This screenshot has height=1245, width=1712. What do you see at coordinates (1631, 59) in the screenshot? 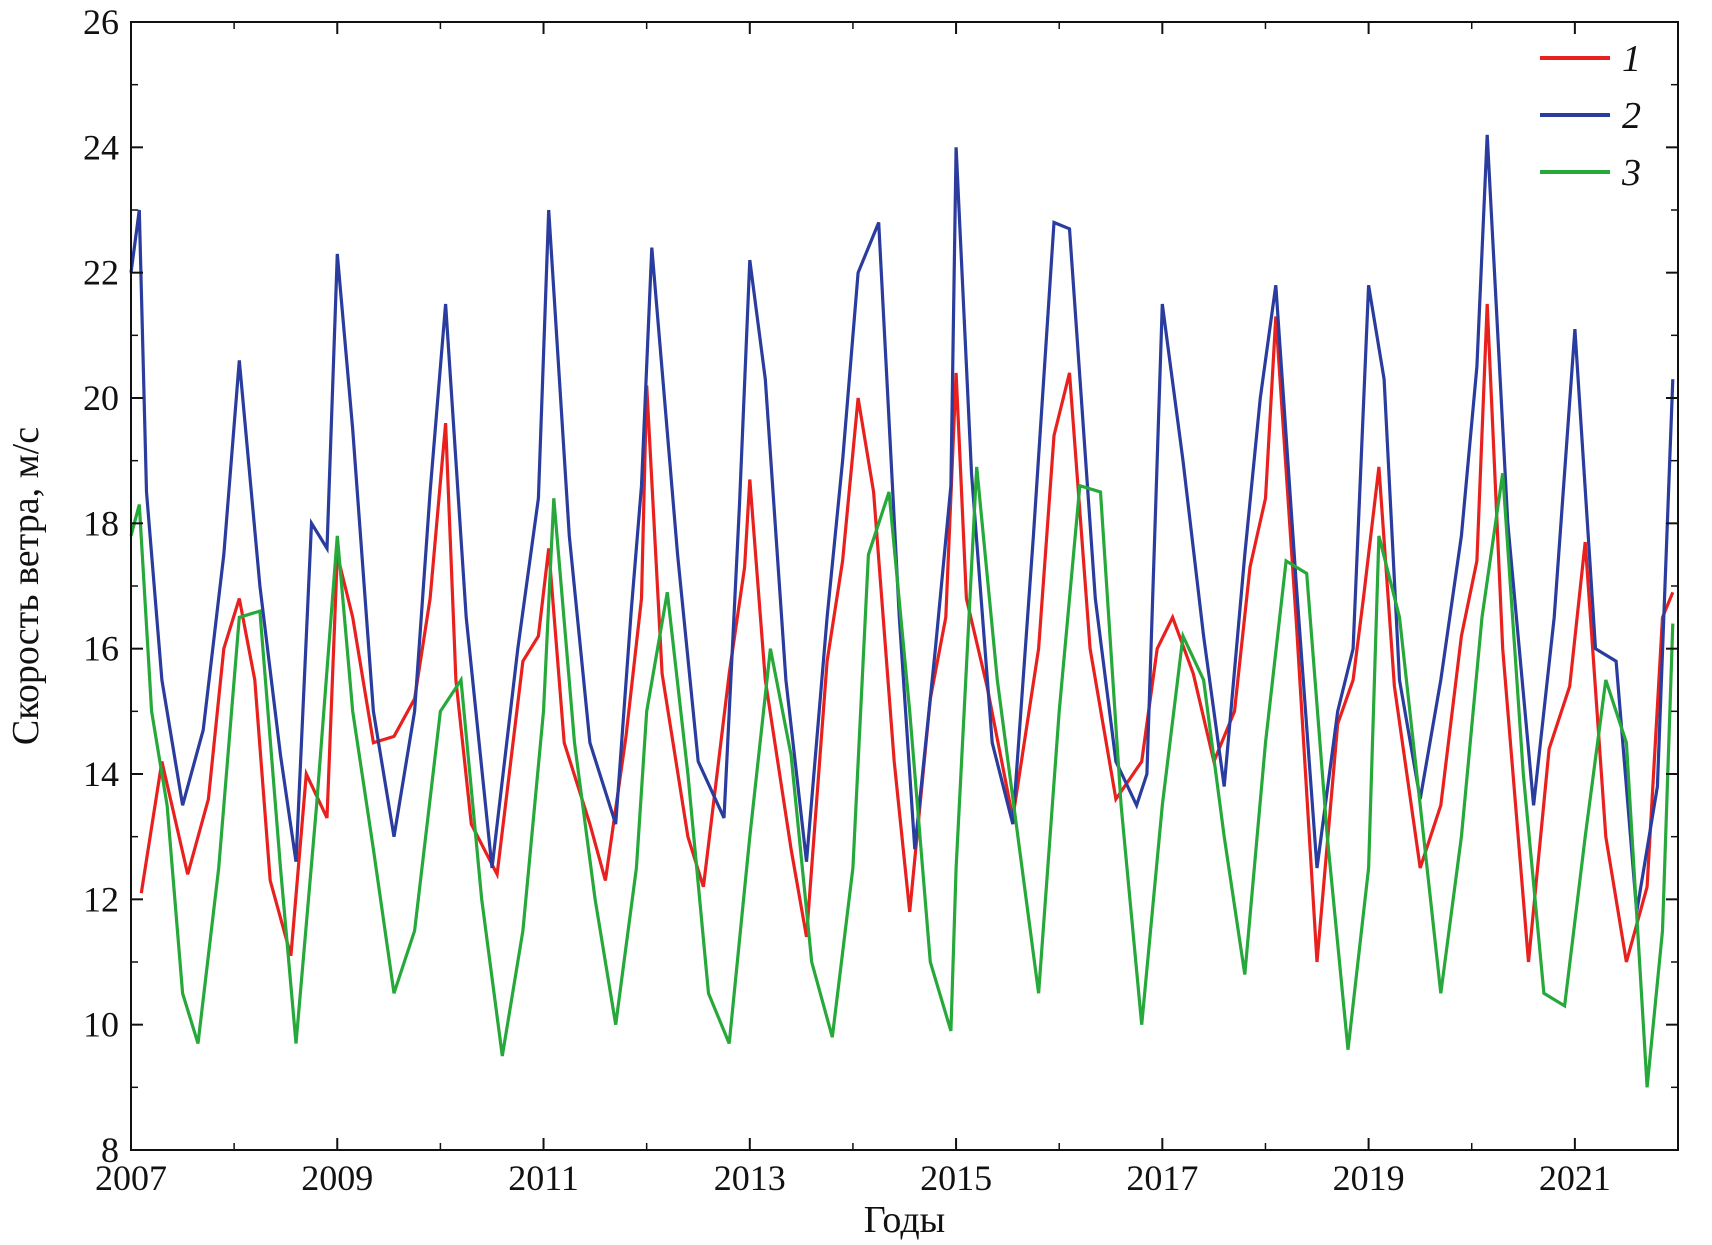
I see `legend-label-1: 1` at bounding box center [1631, 59].